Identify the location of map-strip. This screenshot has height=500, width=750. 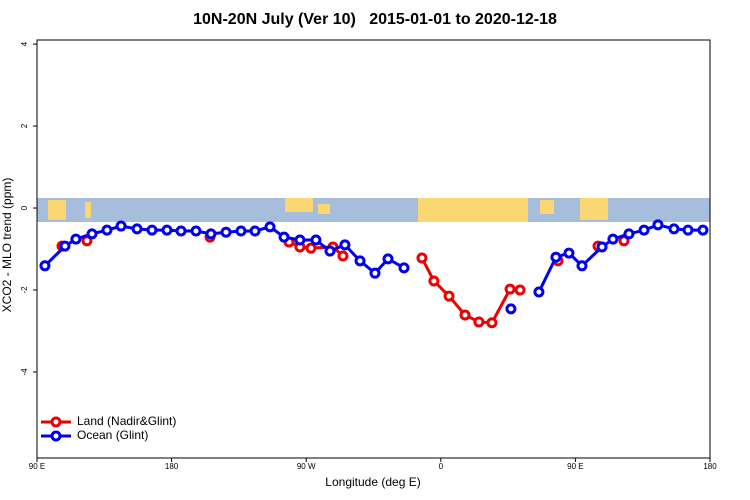
(373, 210).